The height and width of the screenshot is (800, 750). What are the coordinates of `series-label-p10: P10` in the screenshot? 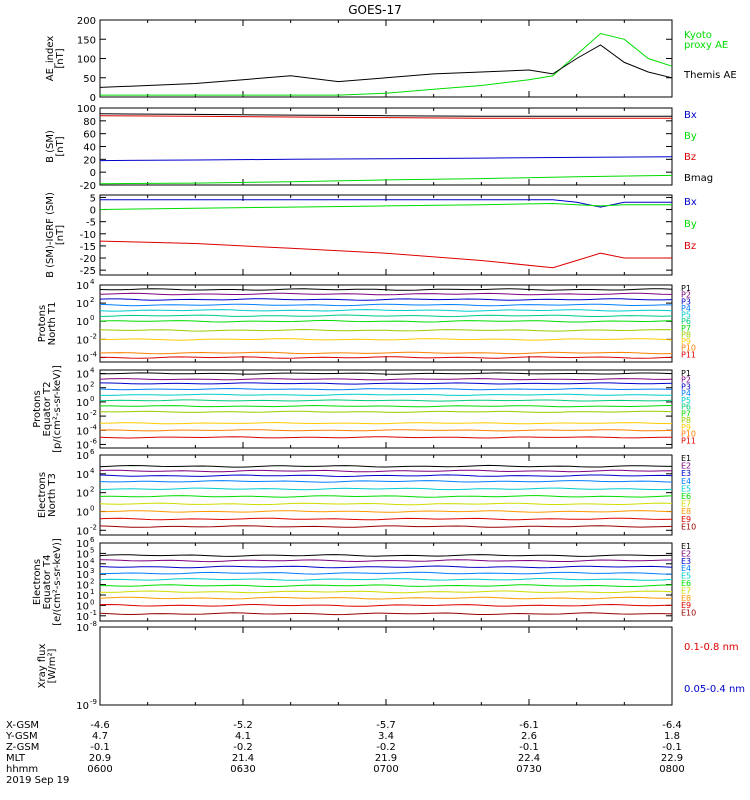 It's located at (688, 434).